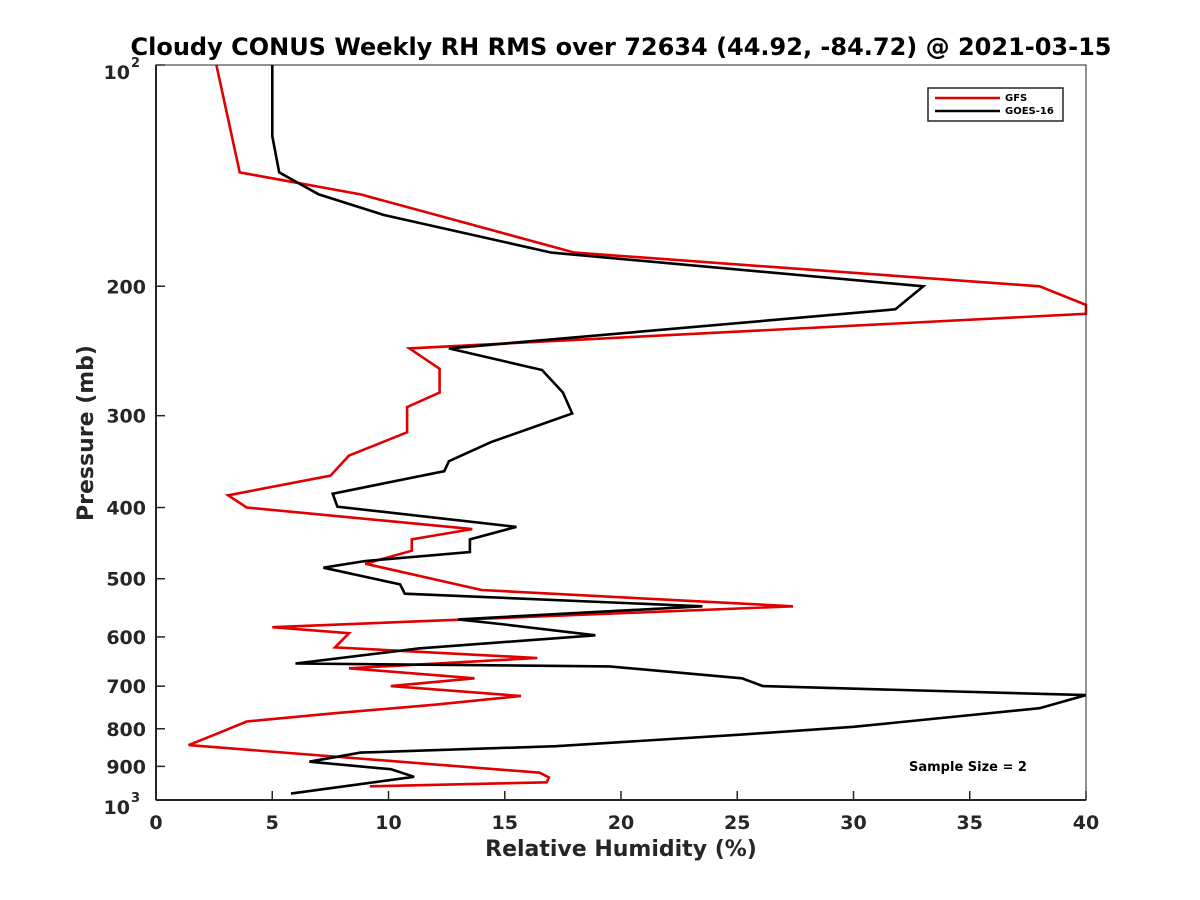 This screenshot has width=1200, height=900. I want to click on x-tick-label: 15, so click(505, 823).